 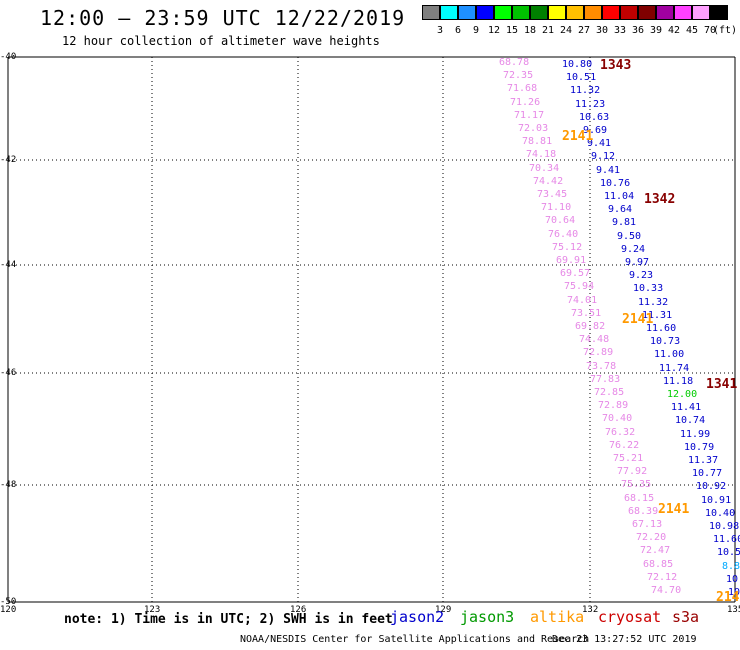 I want to click on legend-label: 45, so click(x=692, y=30).